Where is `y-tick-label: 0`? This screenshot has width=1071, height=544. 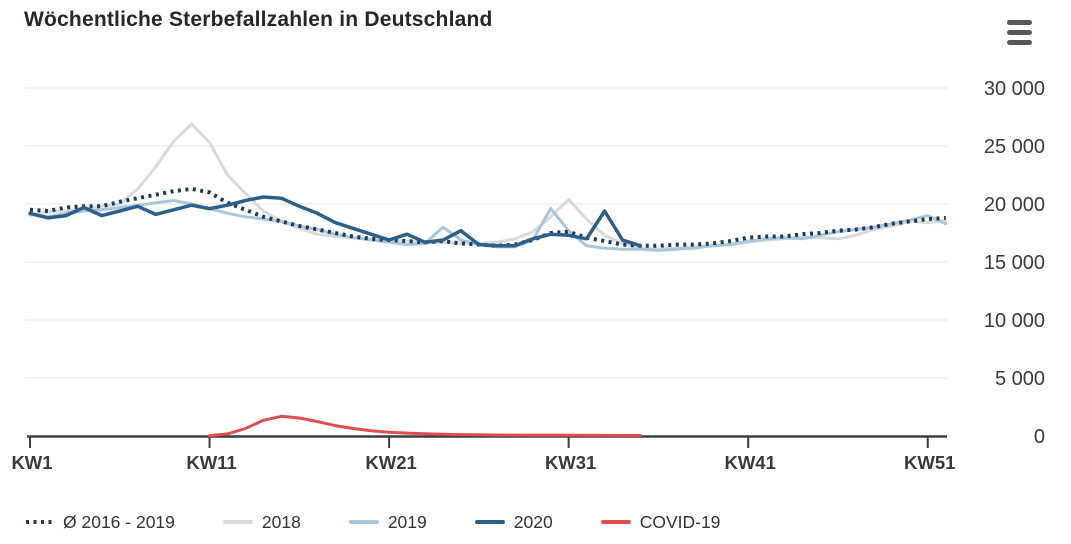 y-tick-label: 0 is located at coordinates (1039, 437).